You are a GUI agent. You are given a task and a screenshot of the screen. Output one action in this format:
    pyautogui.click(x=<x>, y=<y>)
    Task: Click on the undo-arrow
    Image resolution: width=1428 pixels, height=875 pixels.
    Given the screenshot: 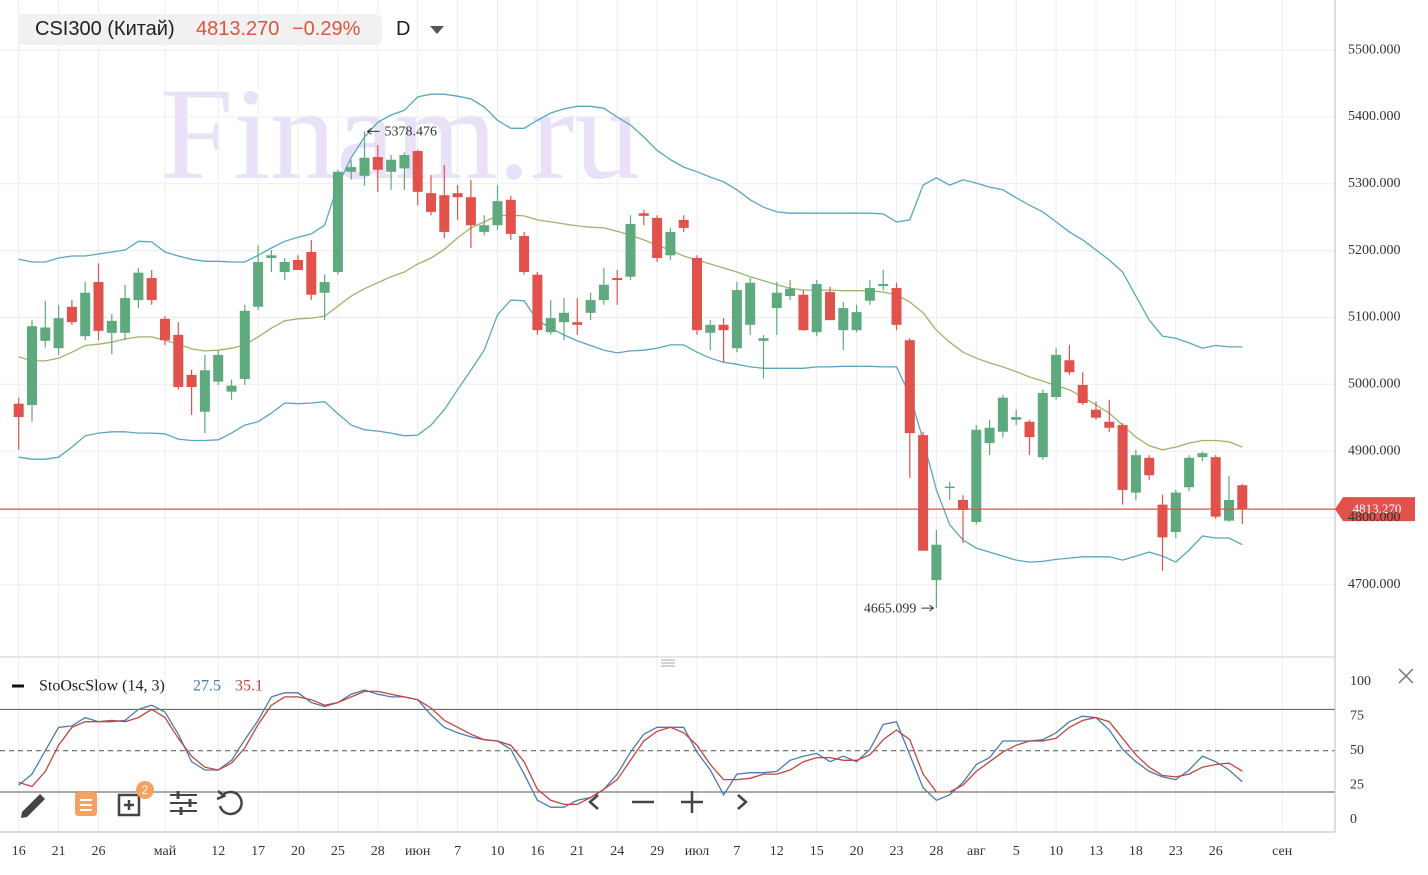 What is the action you would take?
    pyautogui.click(x=221, y=795)
    